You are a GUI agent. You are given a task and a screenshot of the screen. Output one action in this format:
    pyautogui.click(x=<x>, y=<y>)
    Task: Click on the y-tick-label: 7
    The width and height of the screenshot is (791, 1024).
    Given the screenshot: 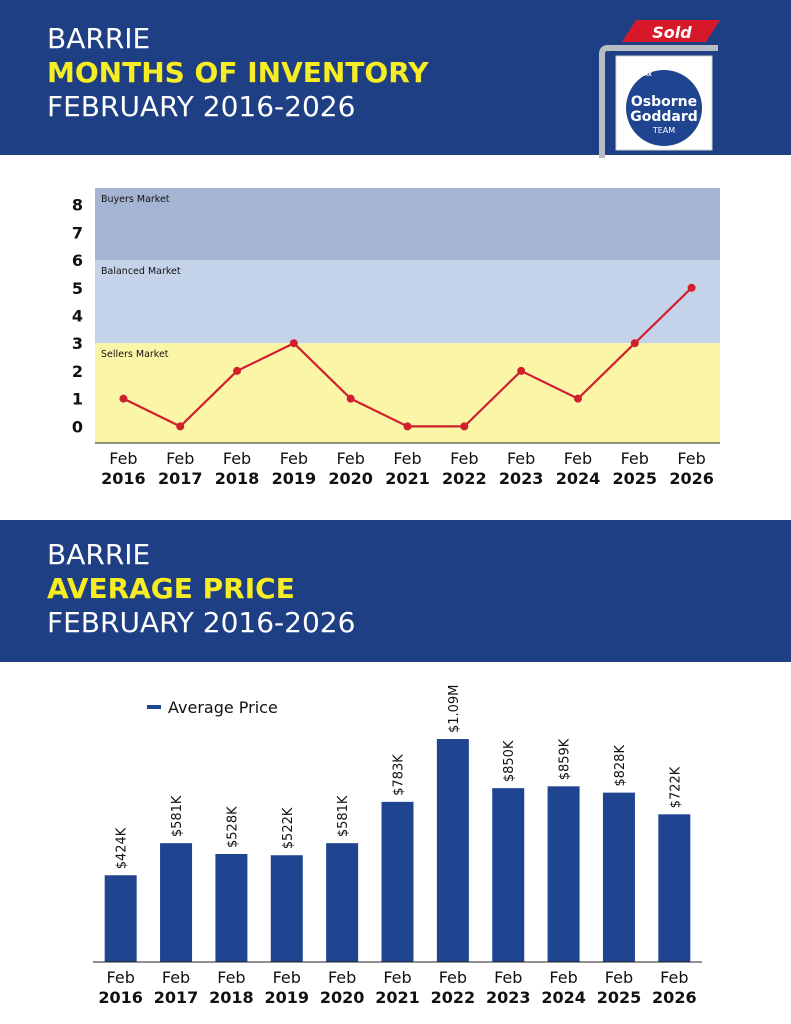 What is the action you would take?
    pyautogui.click(x=77, y=232)
    